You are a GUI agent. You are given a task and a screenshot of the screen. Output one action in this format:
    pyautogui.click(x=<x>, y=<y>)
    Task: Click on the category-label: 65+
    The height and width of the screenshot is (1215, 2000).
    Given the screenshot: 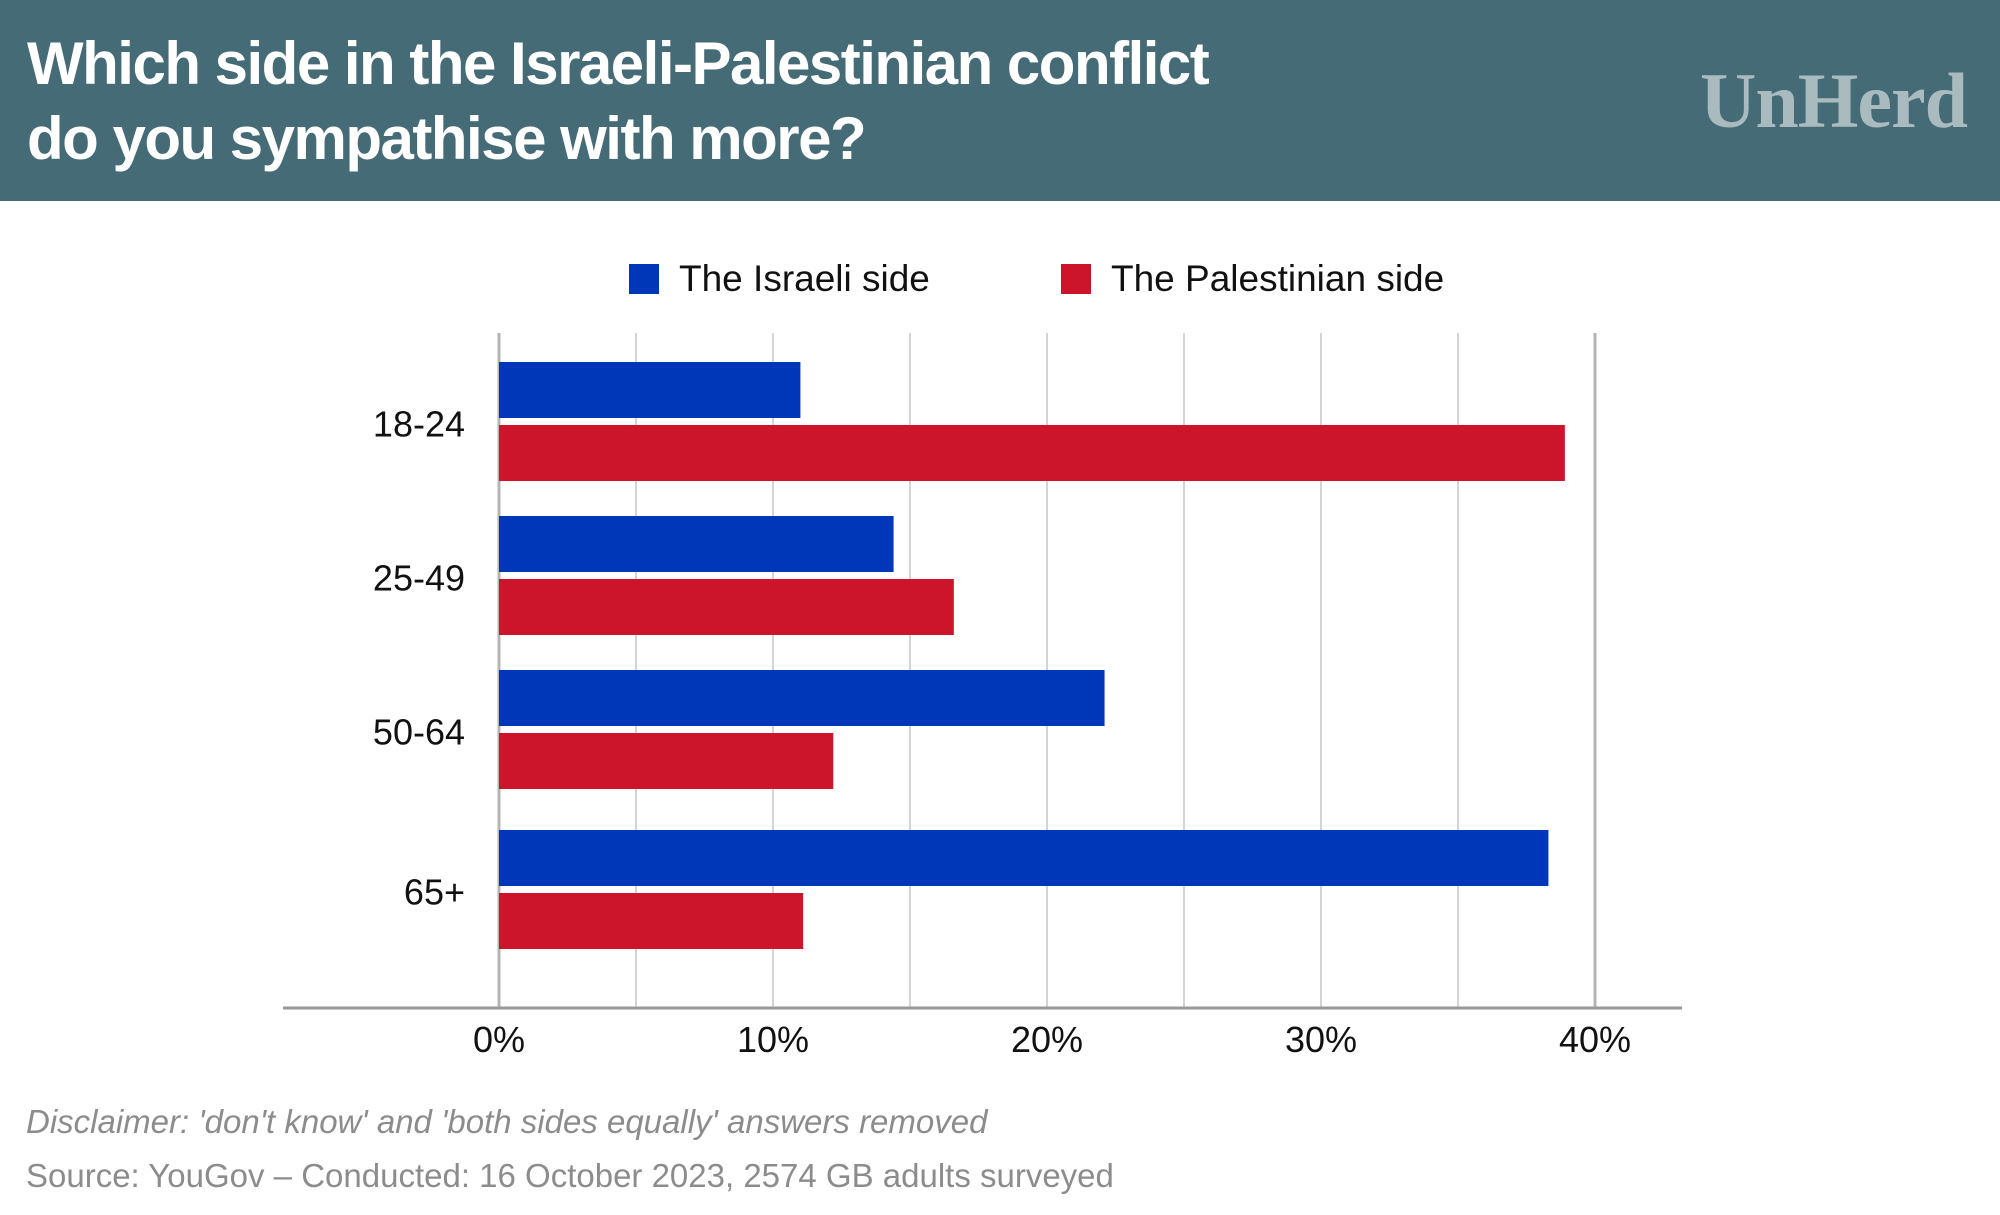 What is the action you would take?
    pyautogui.click(x=434, y=892)
    